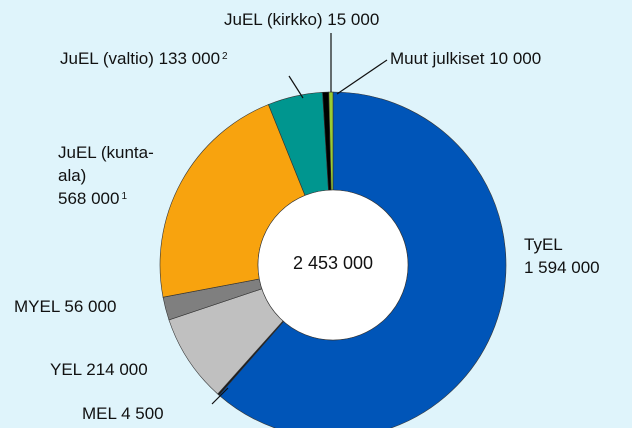 The image size is (632, 428). I want to click on footnote-mark: 1, so click(124, 196).